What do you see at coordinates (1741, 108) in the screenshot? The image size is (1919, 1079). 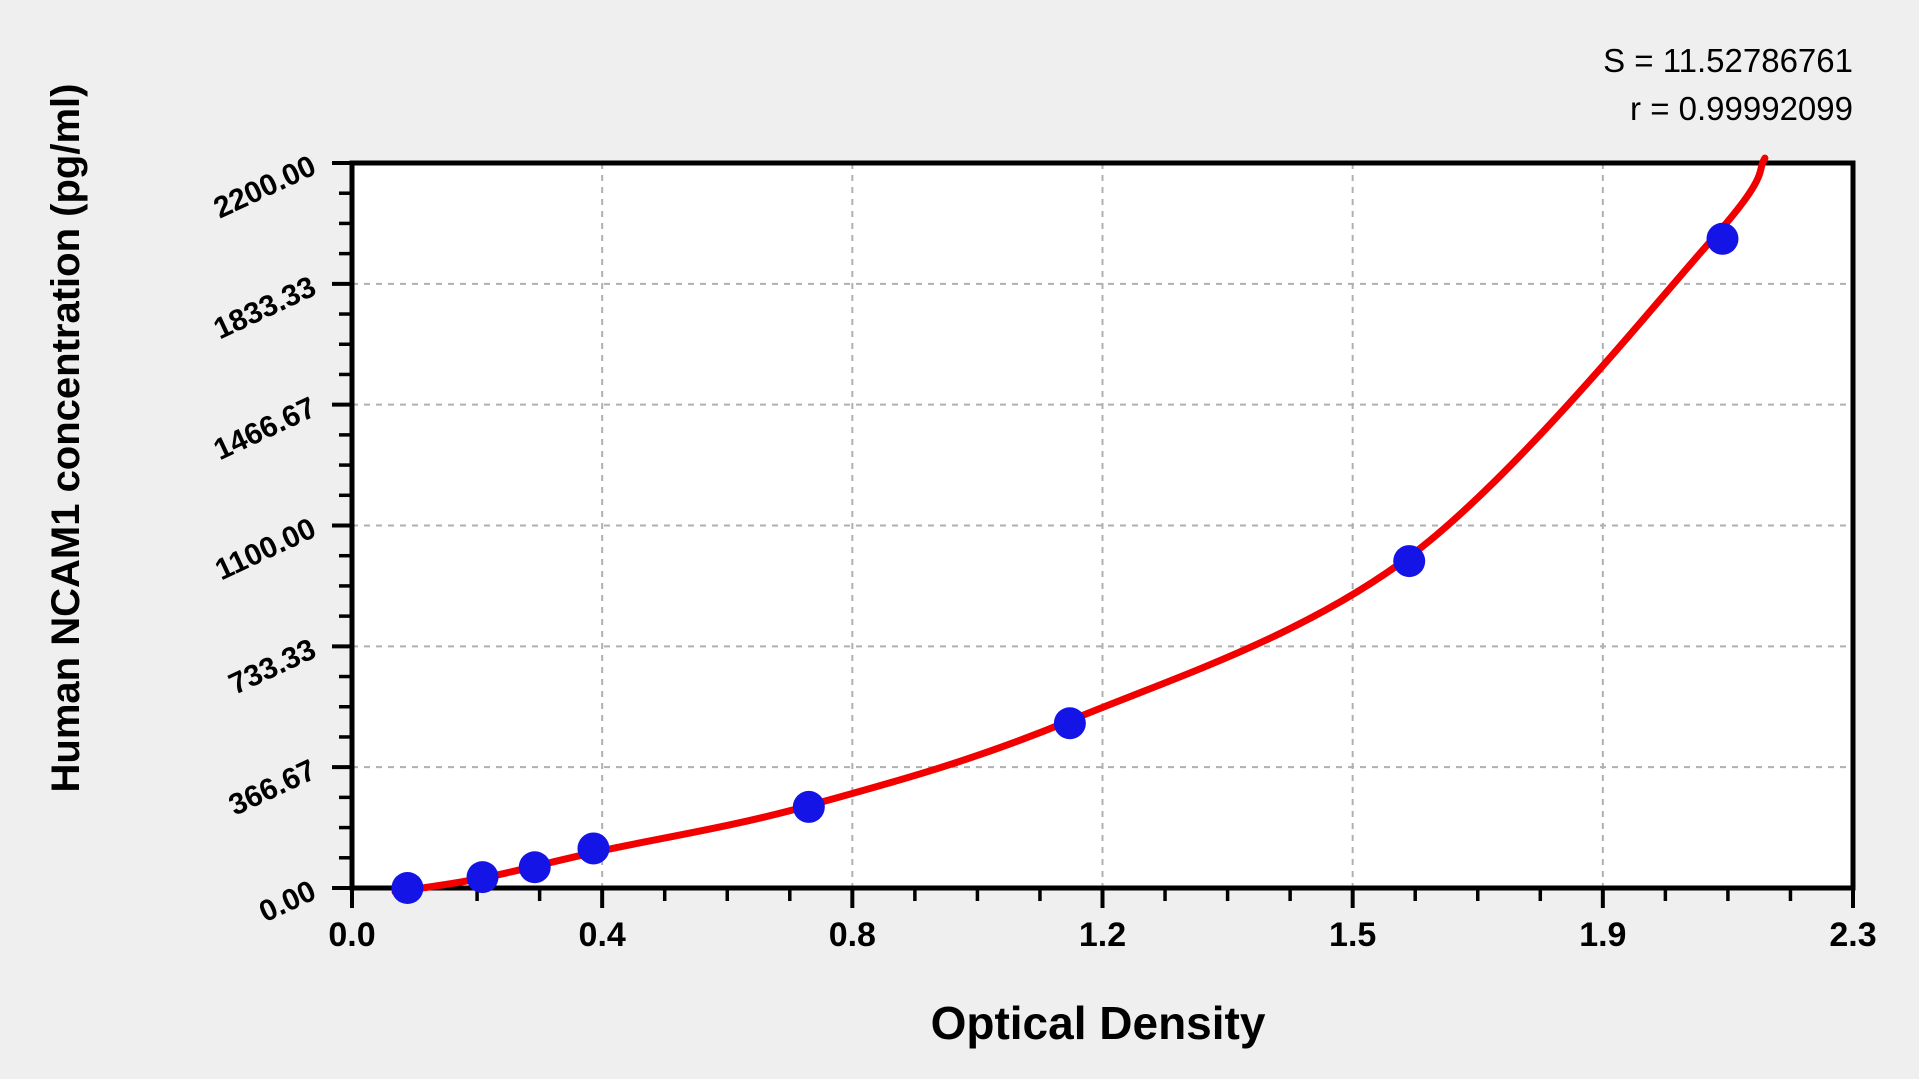 I see `fit-r-value: r = 0.99992099` at bounding box center [1741, 108].